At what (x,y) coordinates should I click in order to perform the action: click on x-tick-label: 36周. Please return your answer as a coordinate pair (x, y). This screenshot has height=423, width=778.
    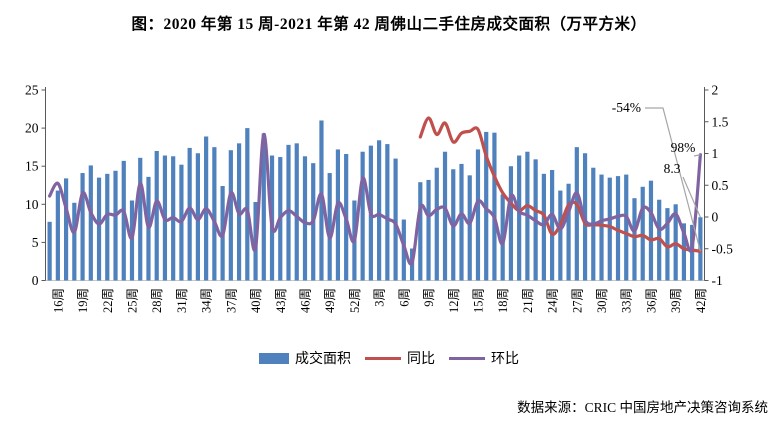
    Looking at the image, I should click on (651, 300).